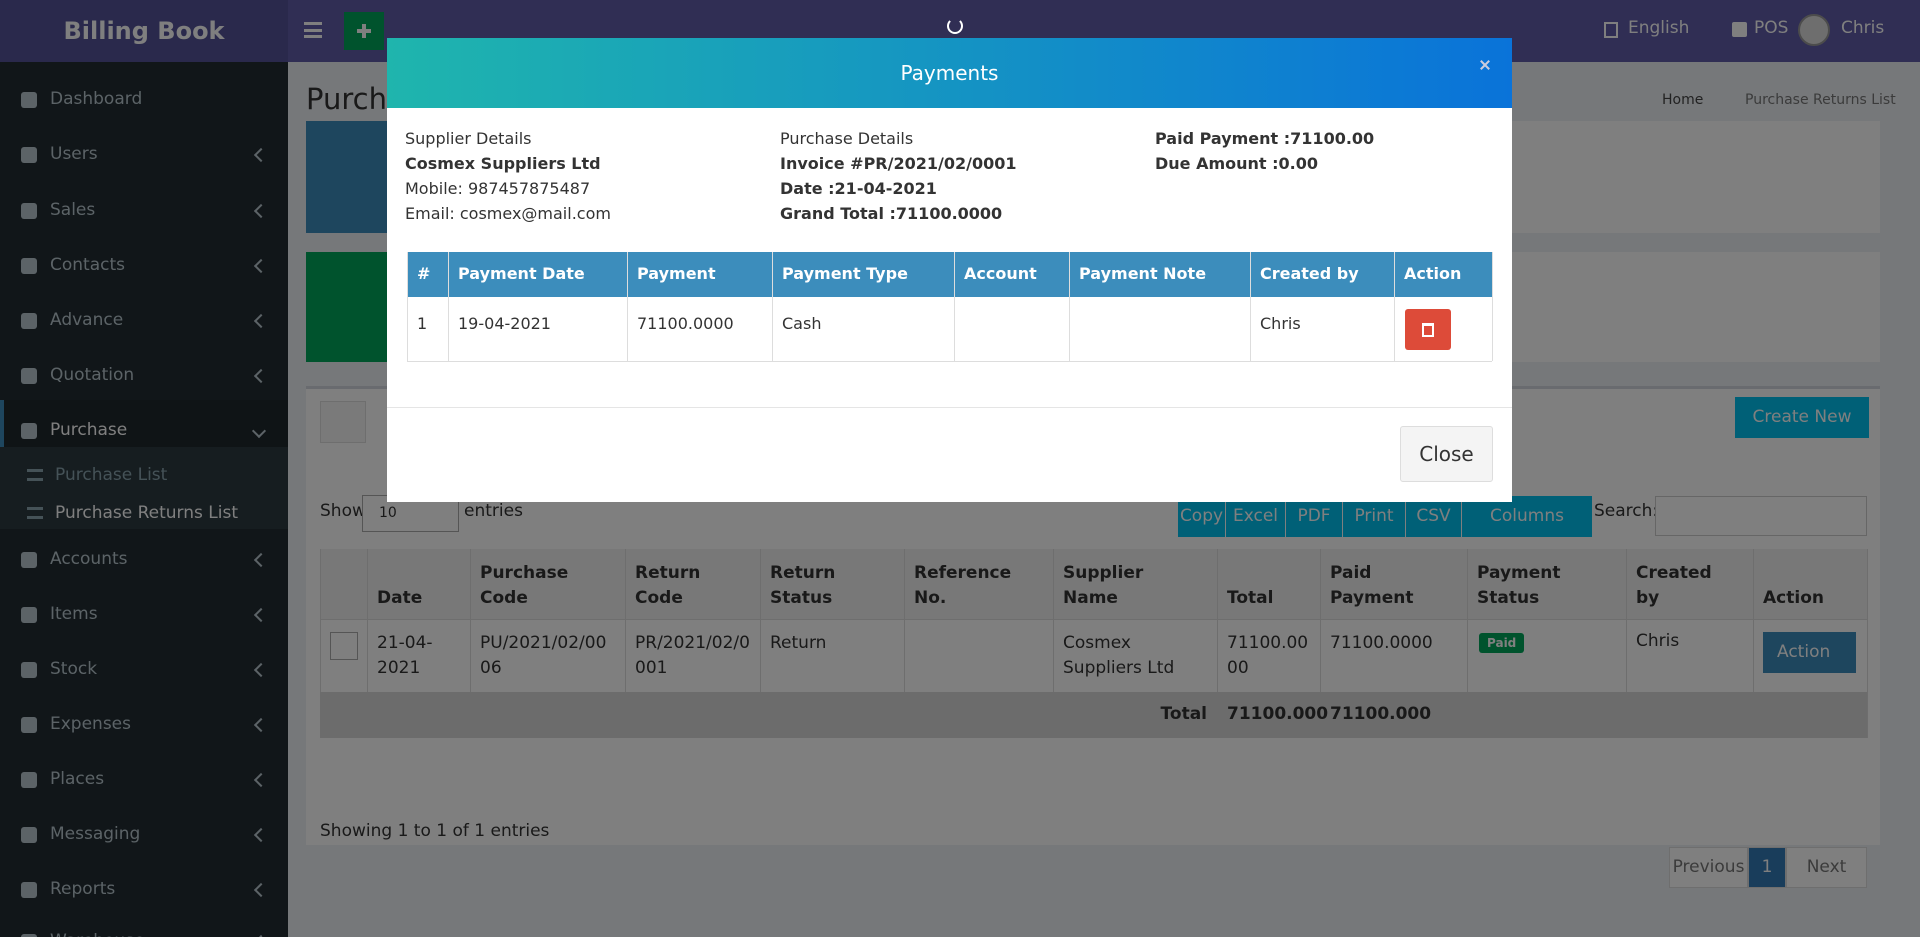 This screenshot has height=937, width=1920. Describe the element at coordinates (423, 273) in the screenshot. I see `payments-column-header: #` at that location.